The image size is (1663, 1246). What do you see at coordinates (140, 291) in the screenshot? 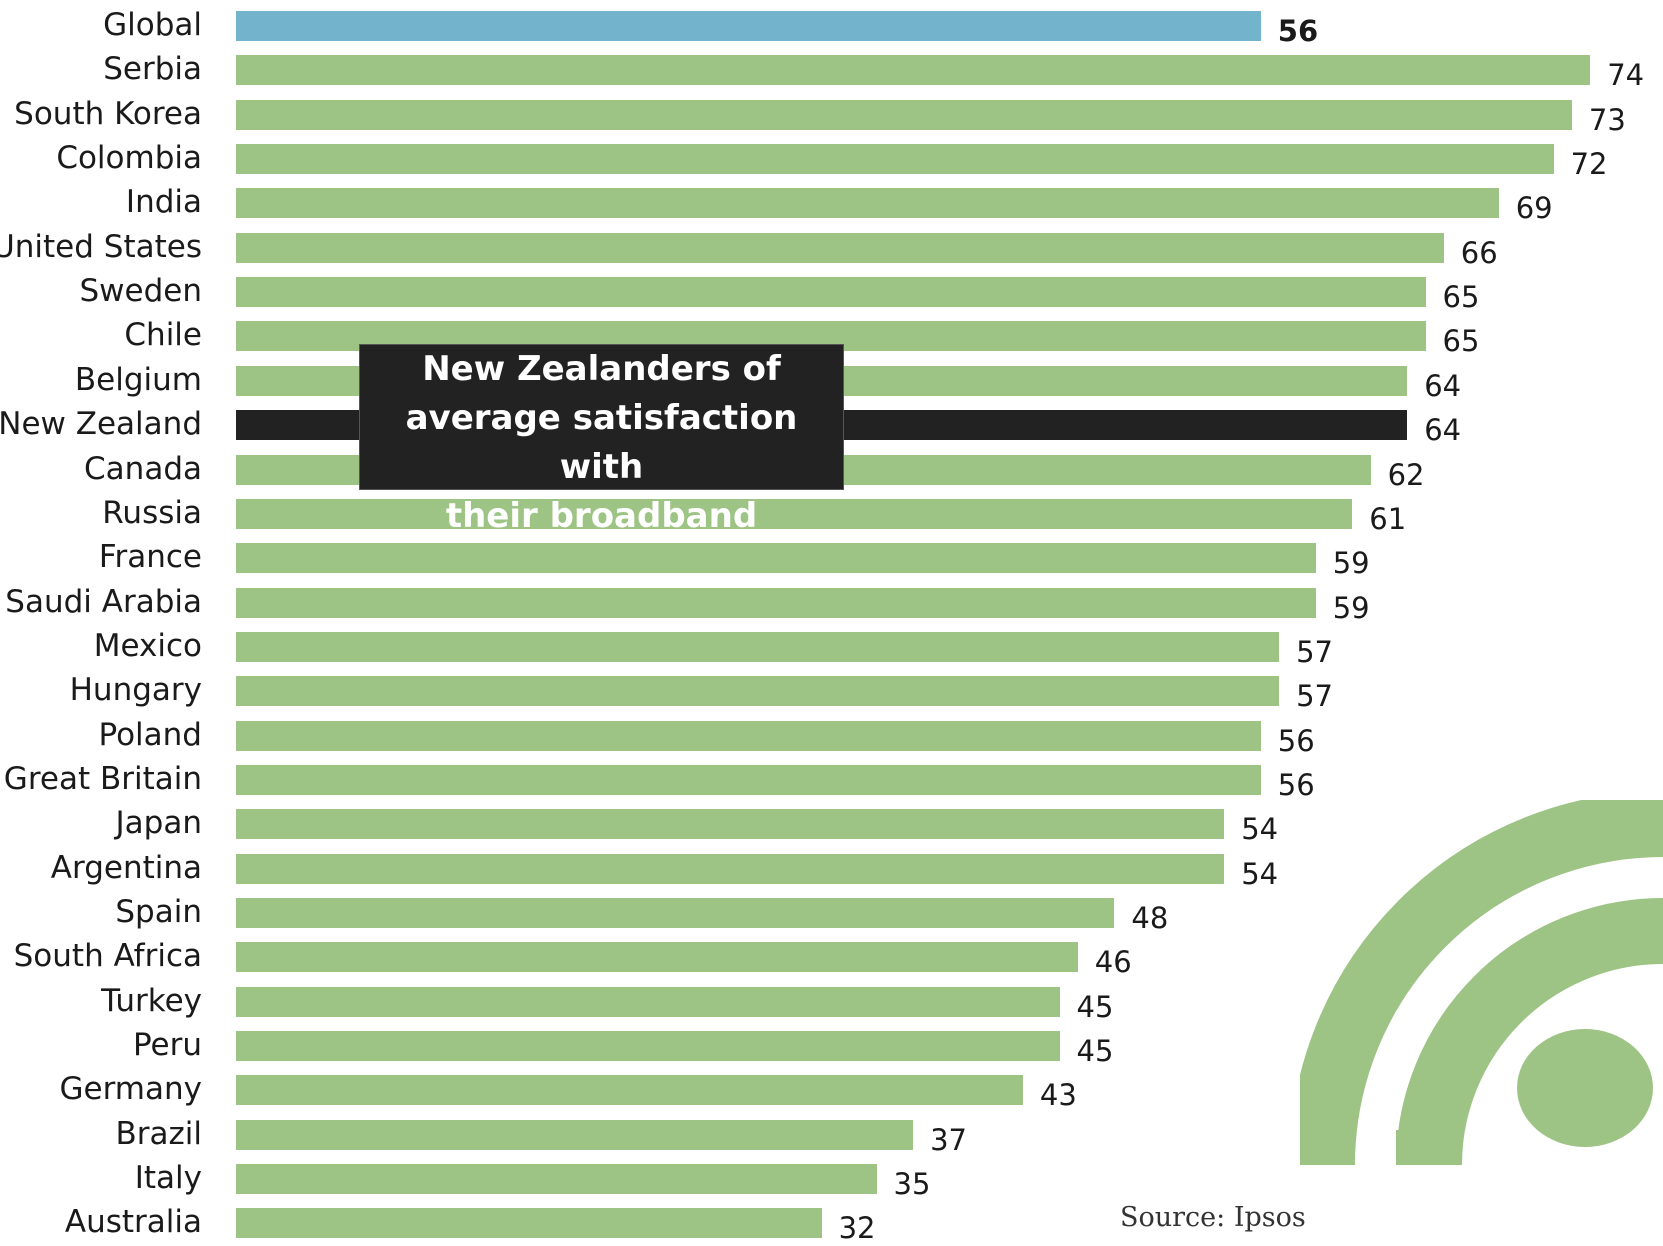
I see `category-label: Sweden` at bounding box center [140, 291].